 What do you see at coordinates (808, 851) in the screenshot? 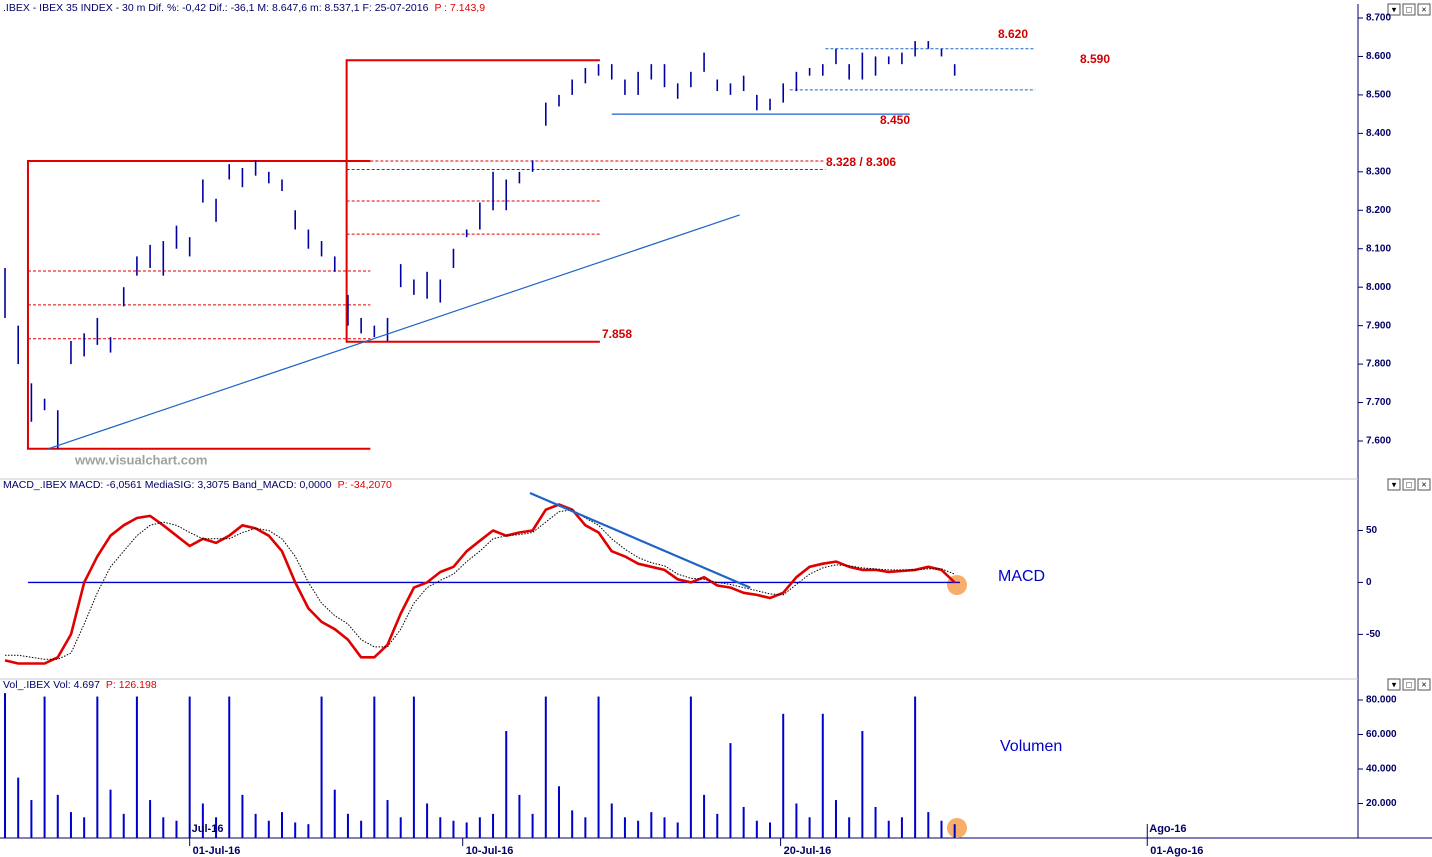
I see `x-tick-label: 20-Jul-16` at bounding box center [808, 851].